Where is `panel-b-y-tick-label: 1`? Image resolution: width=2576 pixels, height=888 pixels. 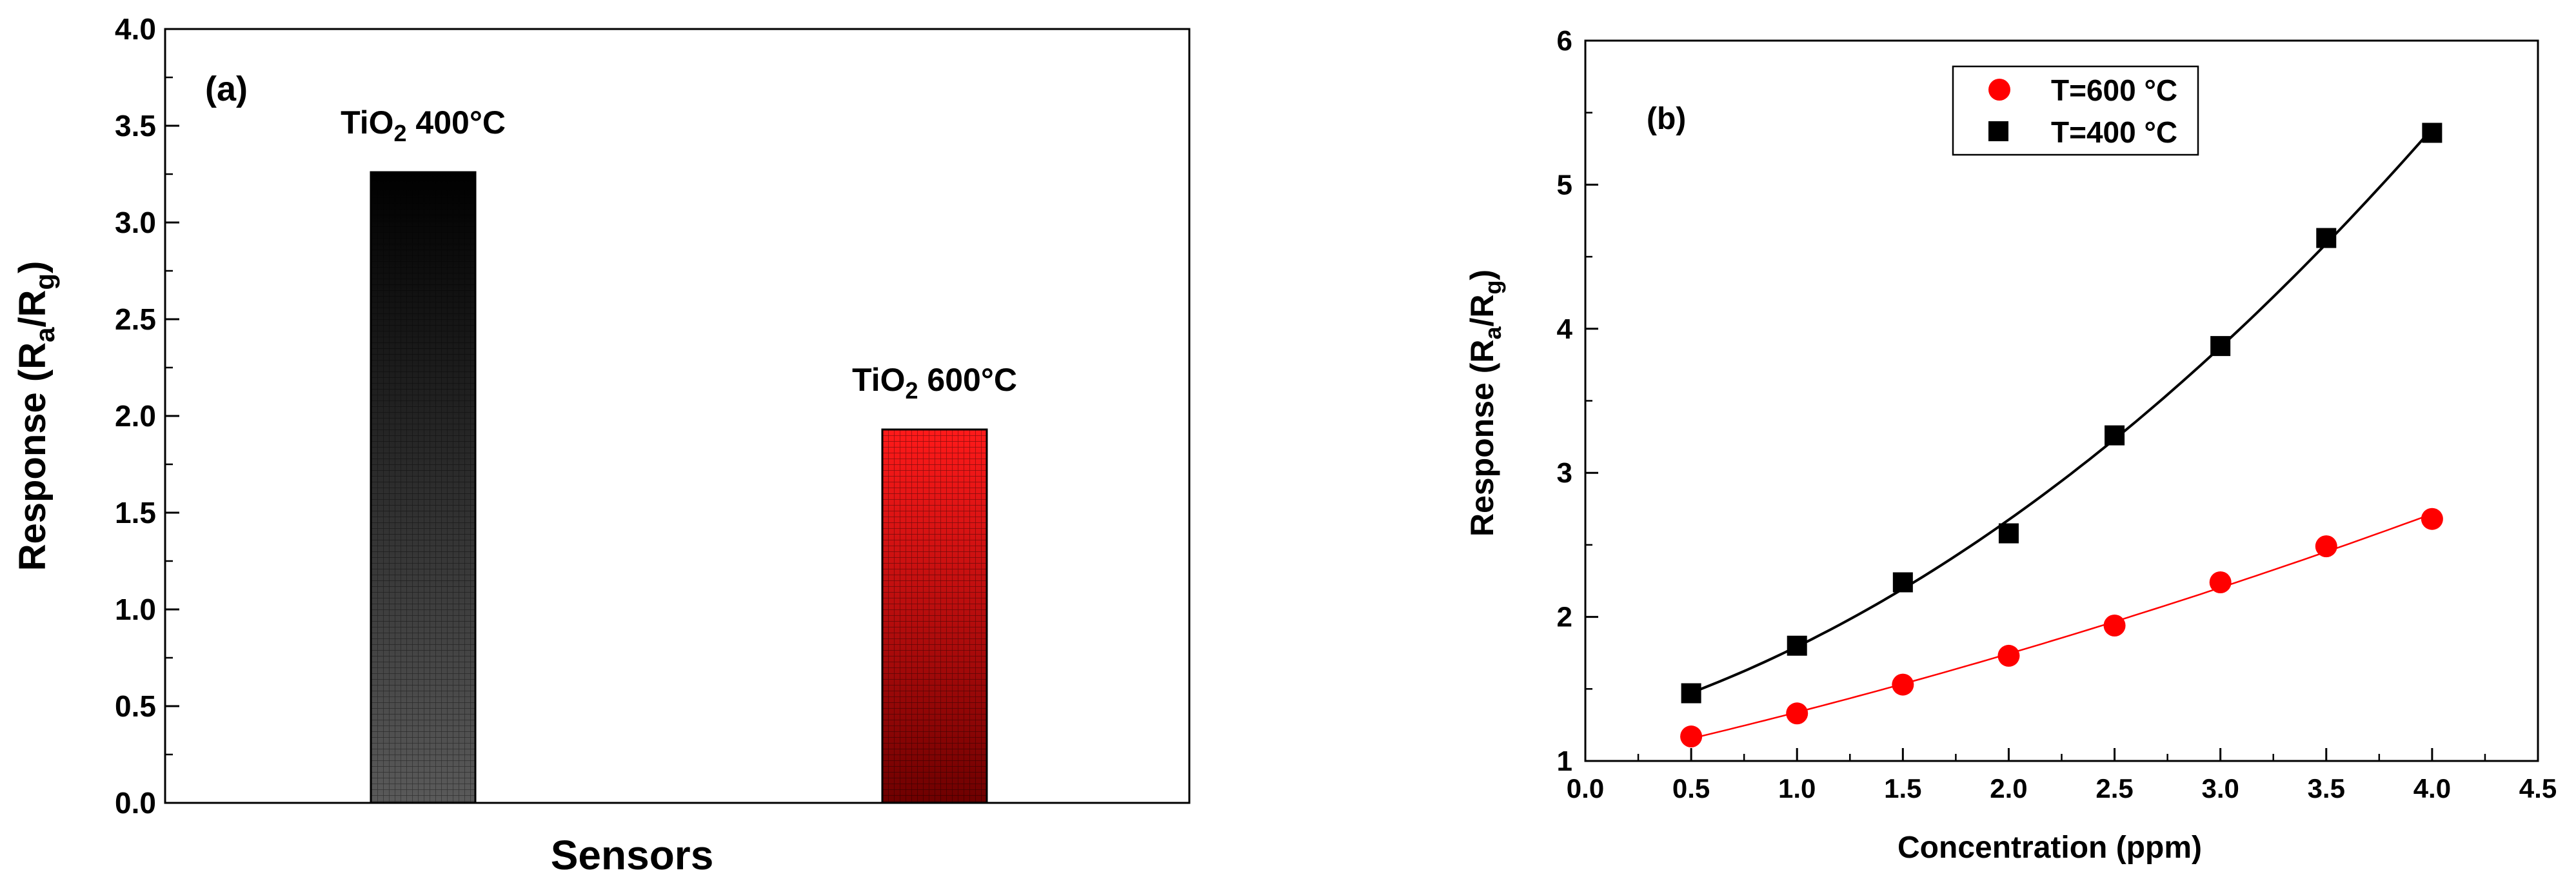 panel-b-y-tick-label: 1 is located at coordinates (1564, 761).